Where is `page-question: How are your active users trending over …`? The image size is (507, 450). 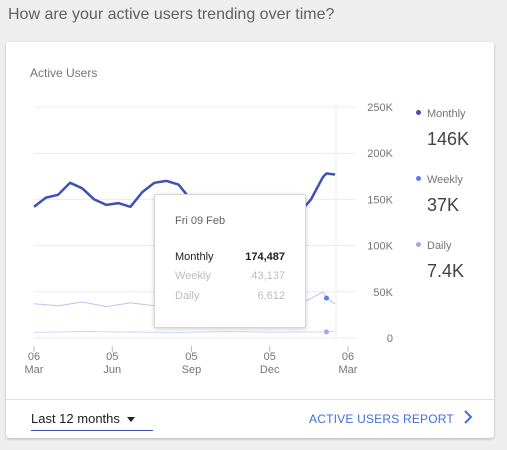 page-question: How are your active users trending over … is located at coordinates (171, 14).